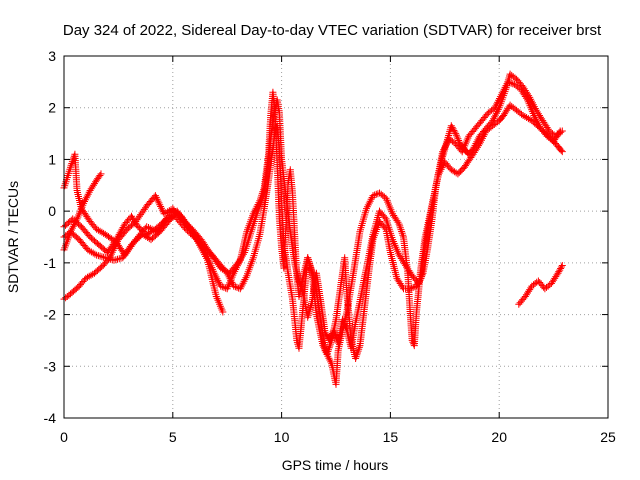  I want to click on y-tick-label: -4, so click(50, 418).